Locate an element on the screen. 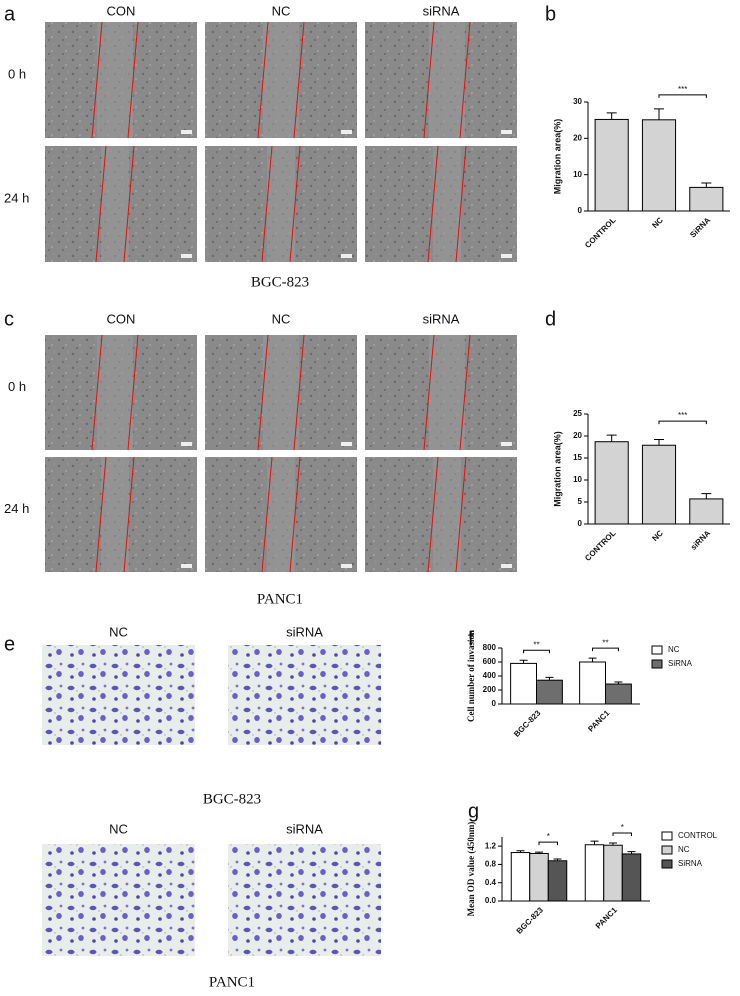 The height and width of the screenshot is (996, 740). panel-letter: d is located at coordinates (550, 319).